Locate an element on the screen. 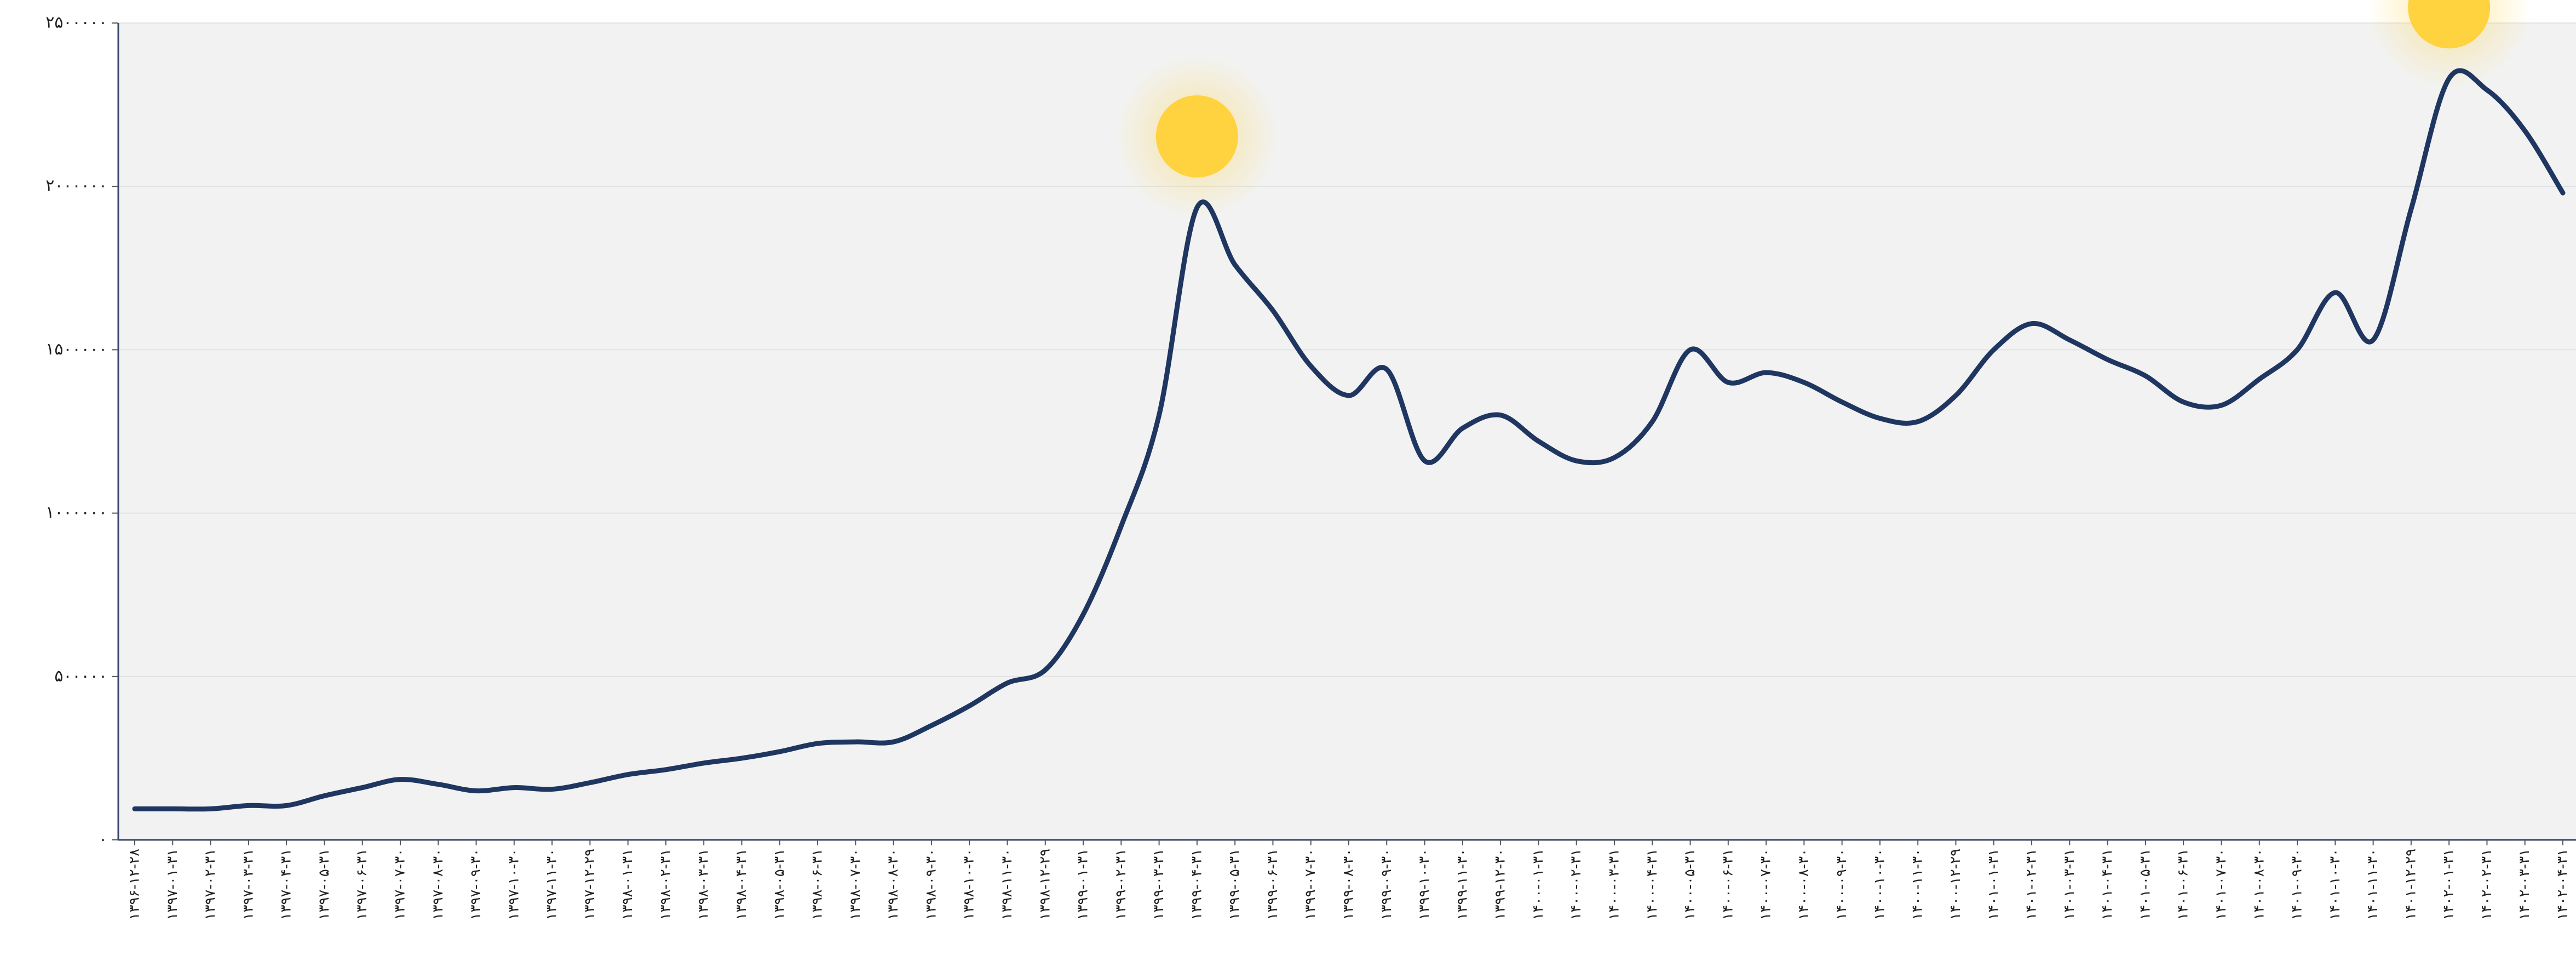 The image size is (2576, 973). x-tick-label: ۱۳۹۹-۱۲-۳۰ is located at coordinates (1500, 884).